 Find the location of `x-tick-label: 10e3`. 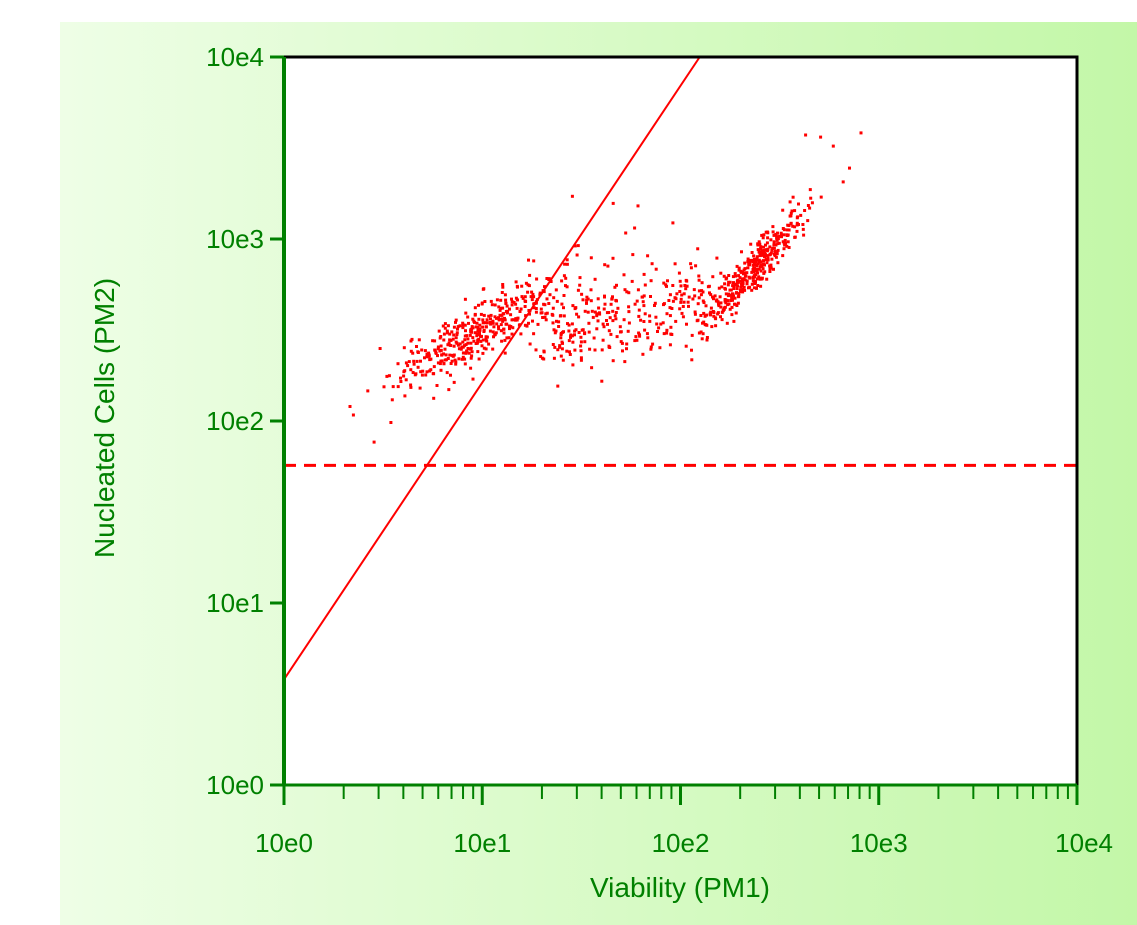

x-tick-label: 10e3 is located at coordinates (879, 843).